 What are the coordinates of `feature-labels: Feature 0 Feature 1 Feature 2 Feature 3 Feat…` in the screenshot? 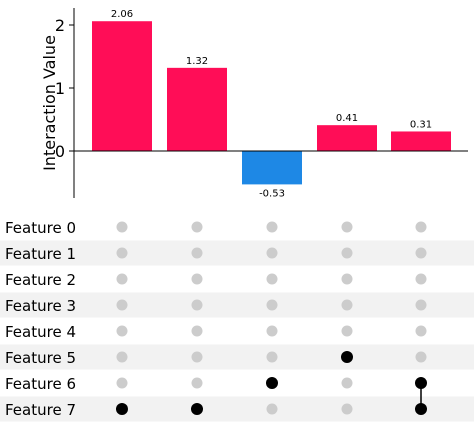 It's located at (40, 319).